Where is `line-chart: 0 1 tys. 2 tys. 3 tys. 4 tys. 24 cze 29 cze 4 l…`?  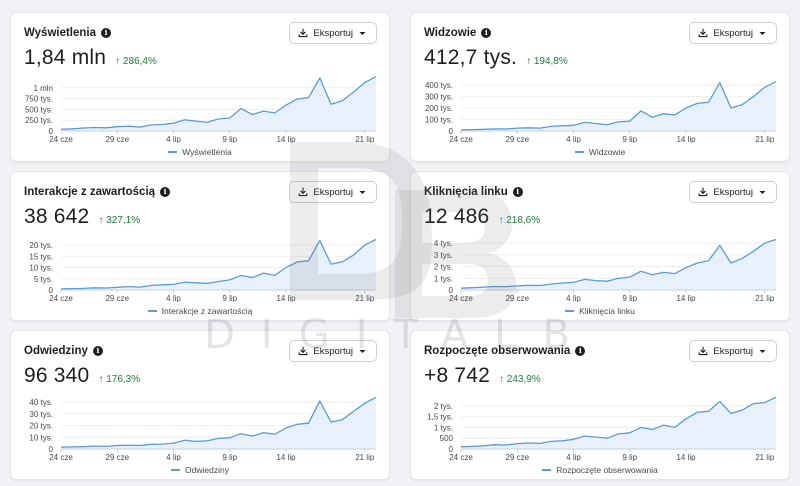 line-chart: 0 1 tys. 2 tys. 3 tys. 4 tys. 24 cze 29 cze 4 l… is located at coordinates (605, 270).